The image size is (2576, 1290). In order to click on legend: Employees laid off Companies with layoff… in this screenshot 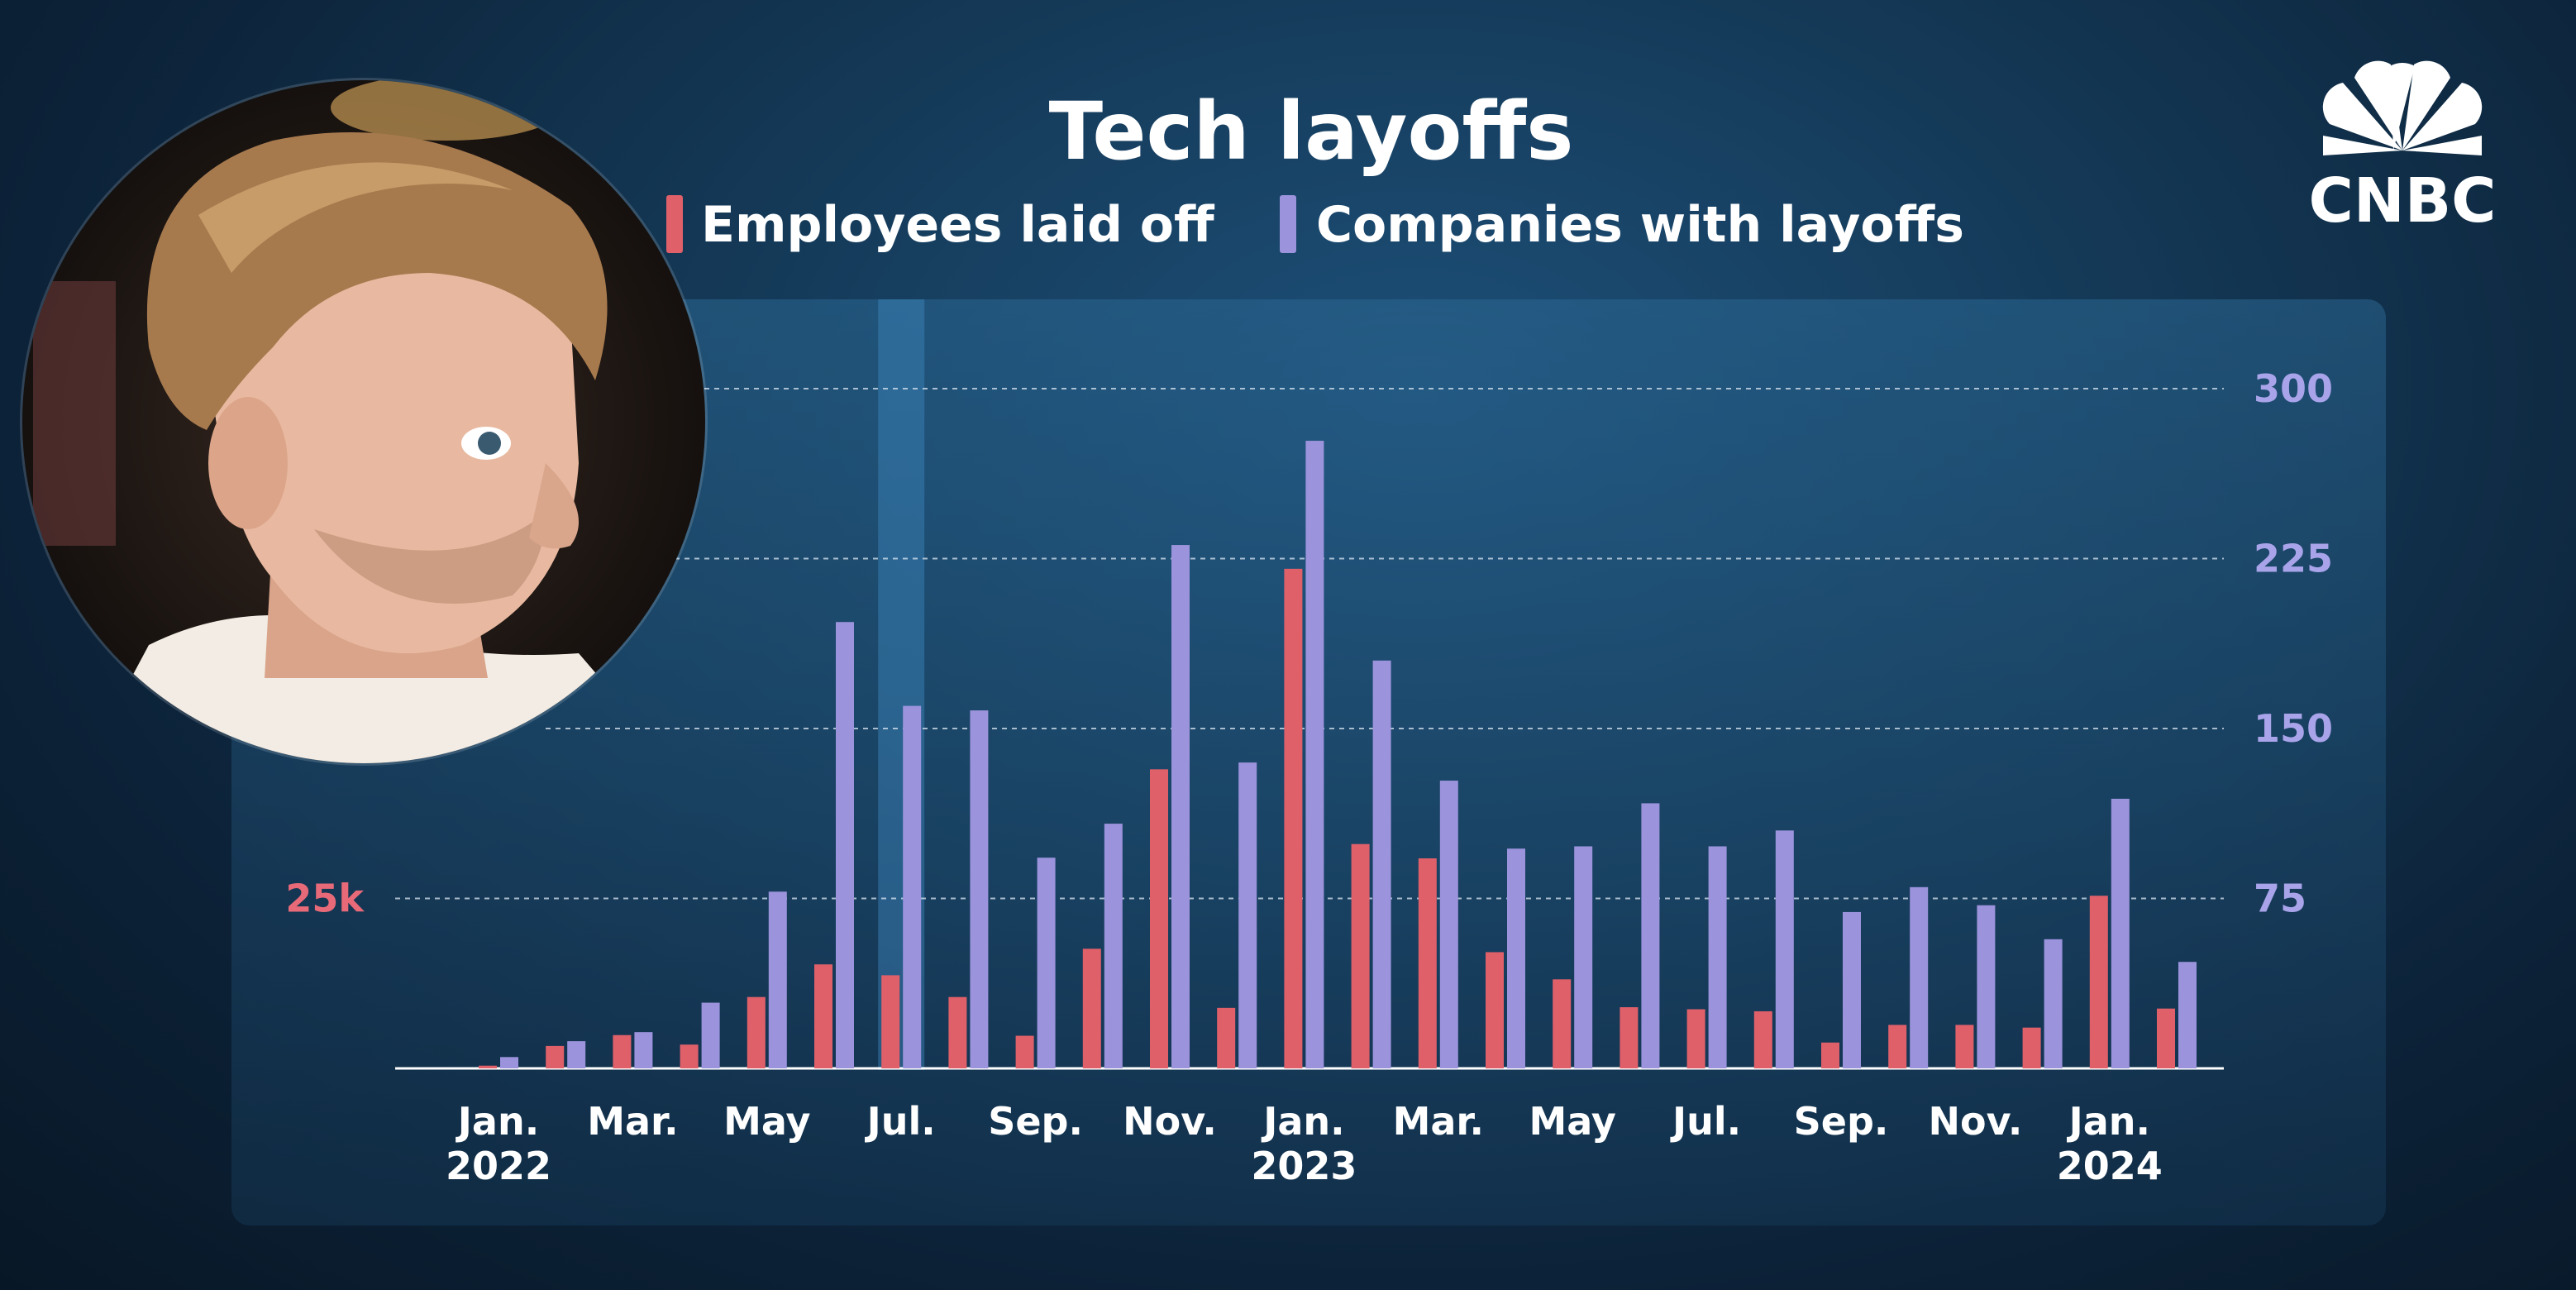, I will do `click(1315, 224)`.